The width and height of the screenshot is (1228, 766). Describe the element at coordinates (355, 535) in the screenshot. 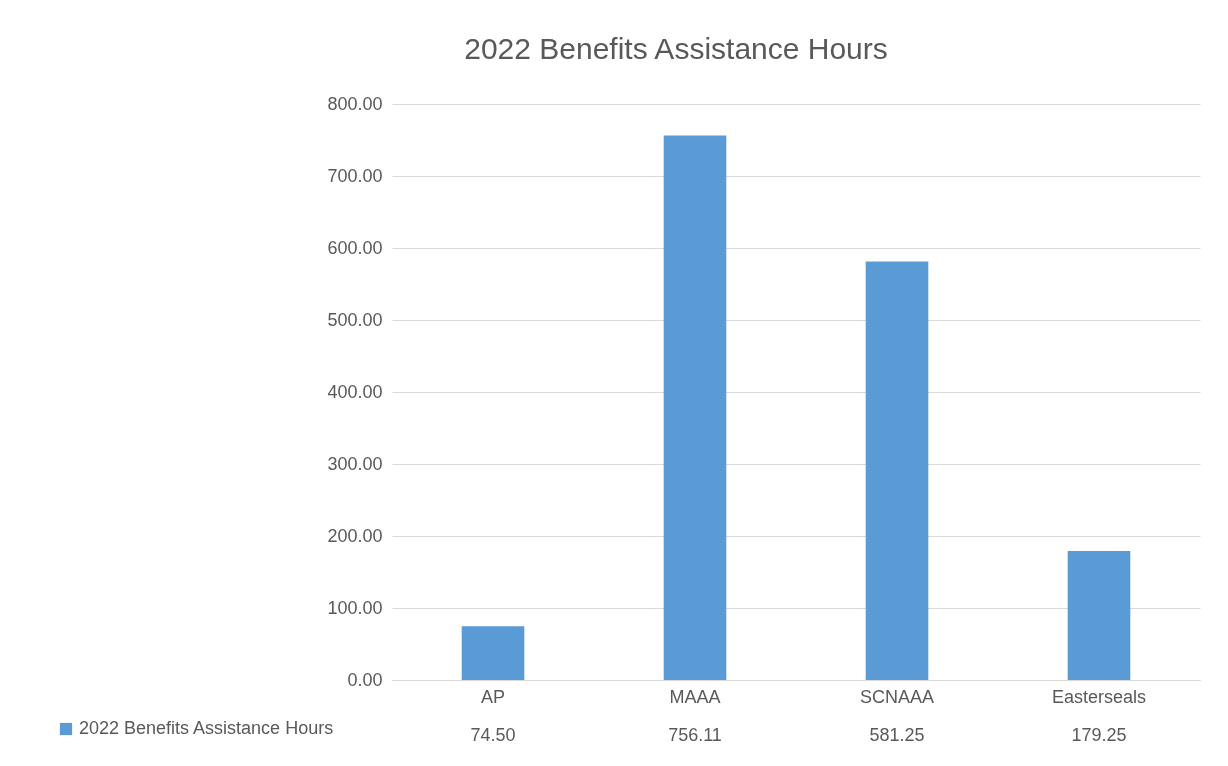

I see `y-tick-label: 200.00` at that location.